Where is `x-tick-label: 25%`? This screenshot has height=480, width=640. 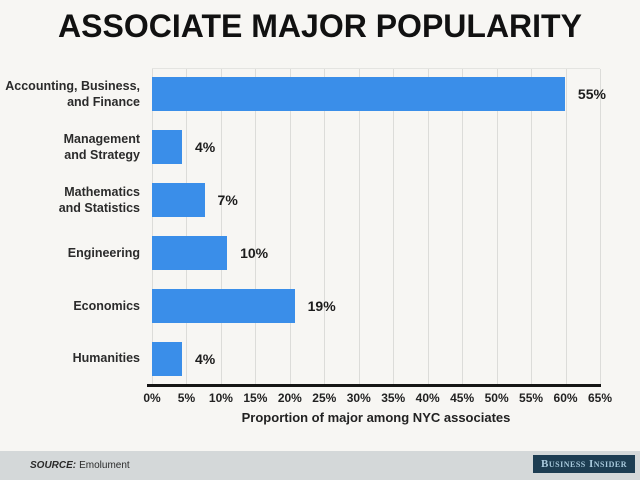
x-tick-label: 25% is located at coordinates (324, 398).